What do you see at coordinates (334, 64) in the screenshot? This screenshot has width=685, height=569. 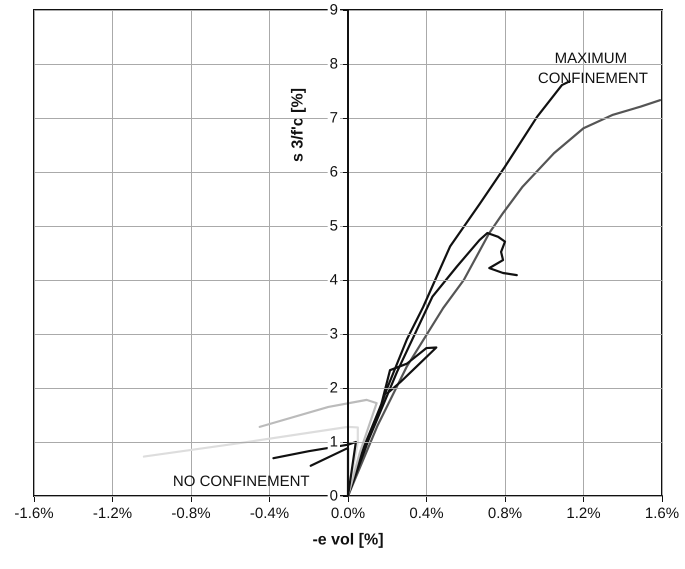 I see `y-tick-label: 8` at bounding box center [334, 64].